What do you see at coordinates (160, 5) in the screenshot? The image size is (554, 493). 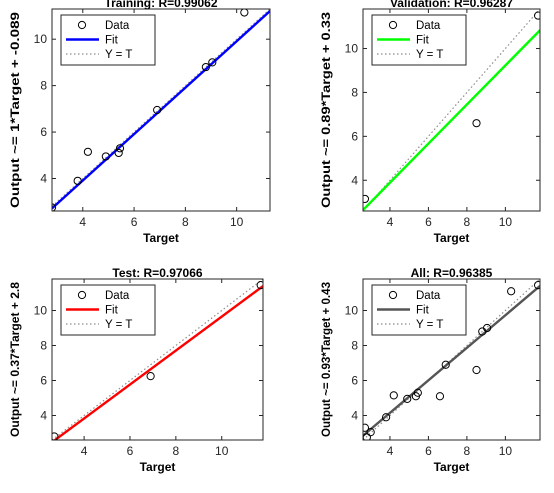 I see `chart-title: Training: R=0.99062` at bounding box center [160, 5].